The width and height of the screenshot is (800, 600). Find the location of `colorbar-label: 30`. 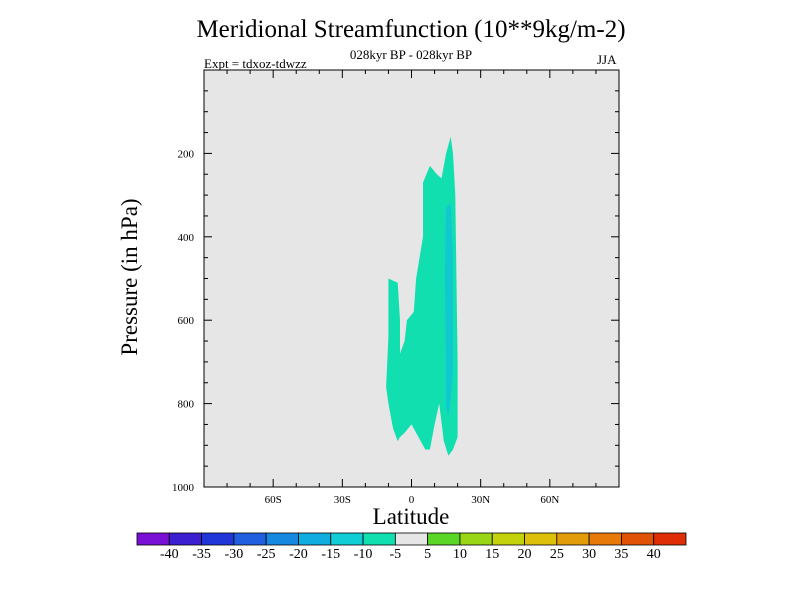

colorbar-label: 30 is located at coordinates (589, 554).